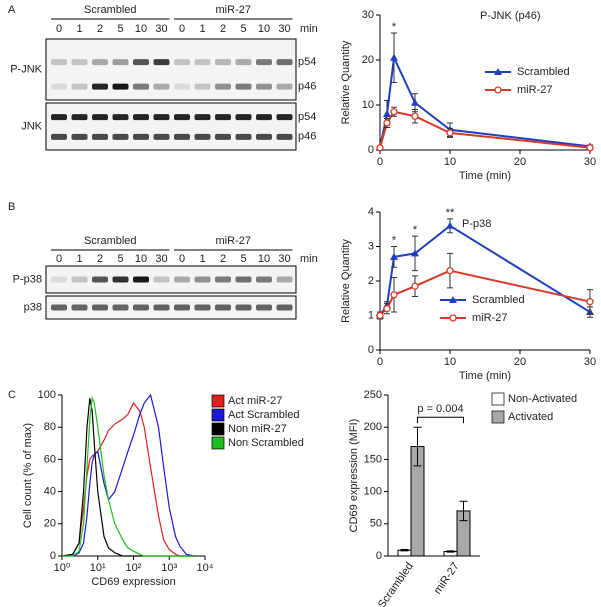  What do you see at coordinates (110, 241) in the screenshot?
I see `blot-group: Scrambled` at bounding box center [110, 241].